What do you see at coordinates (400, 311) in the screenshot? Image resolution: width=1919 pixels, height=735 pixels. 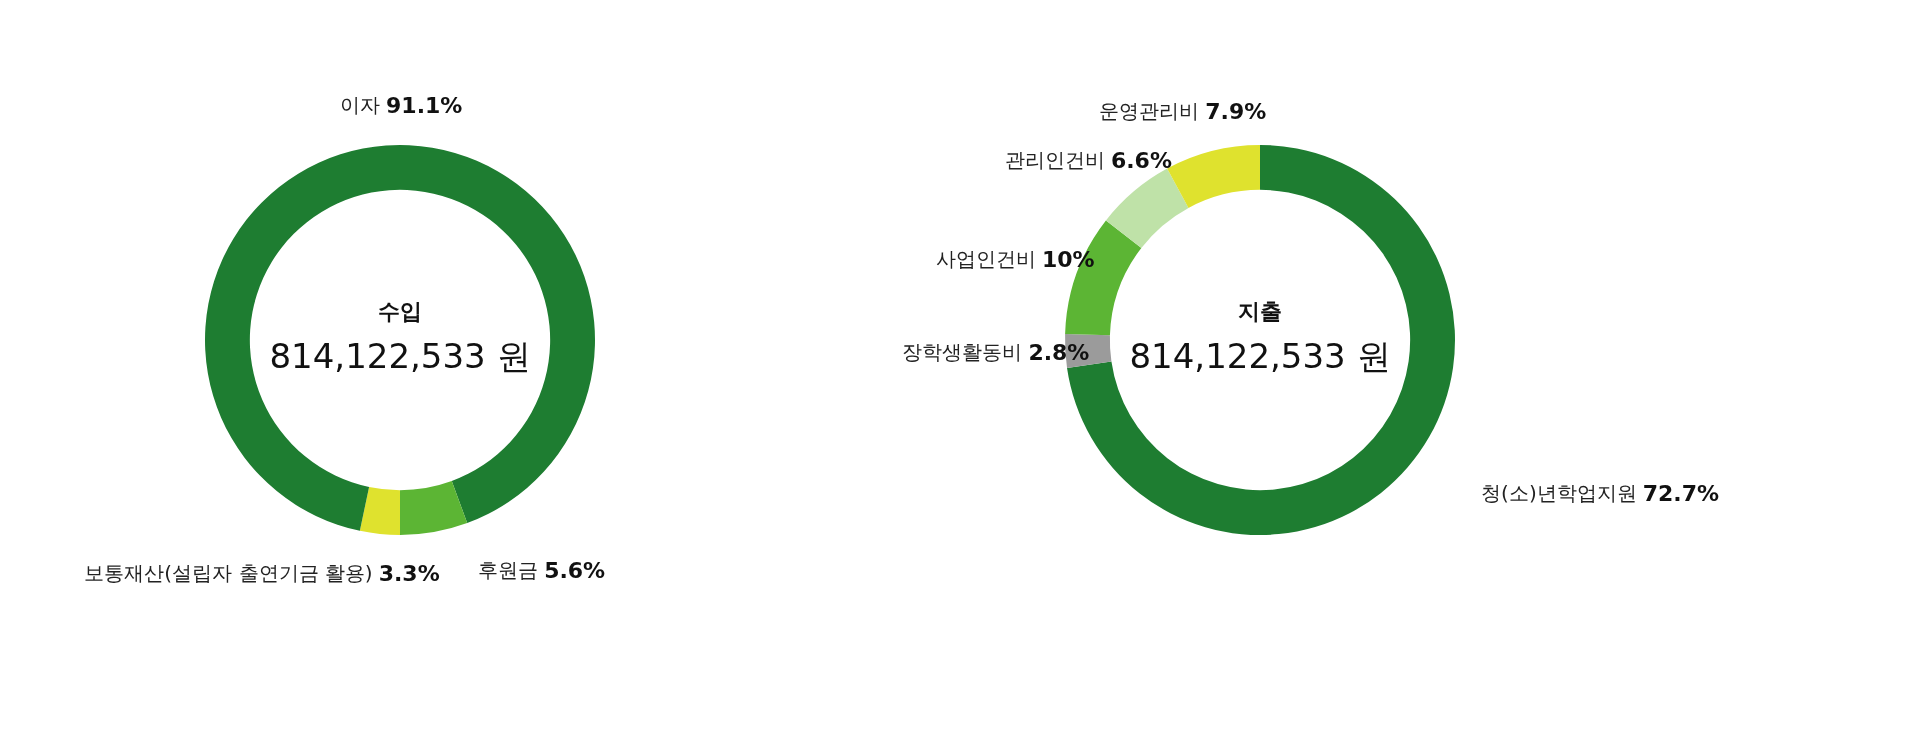 I see `text: 수입` at bounding box center [400, 311].